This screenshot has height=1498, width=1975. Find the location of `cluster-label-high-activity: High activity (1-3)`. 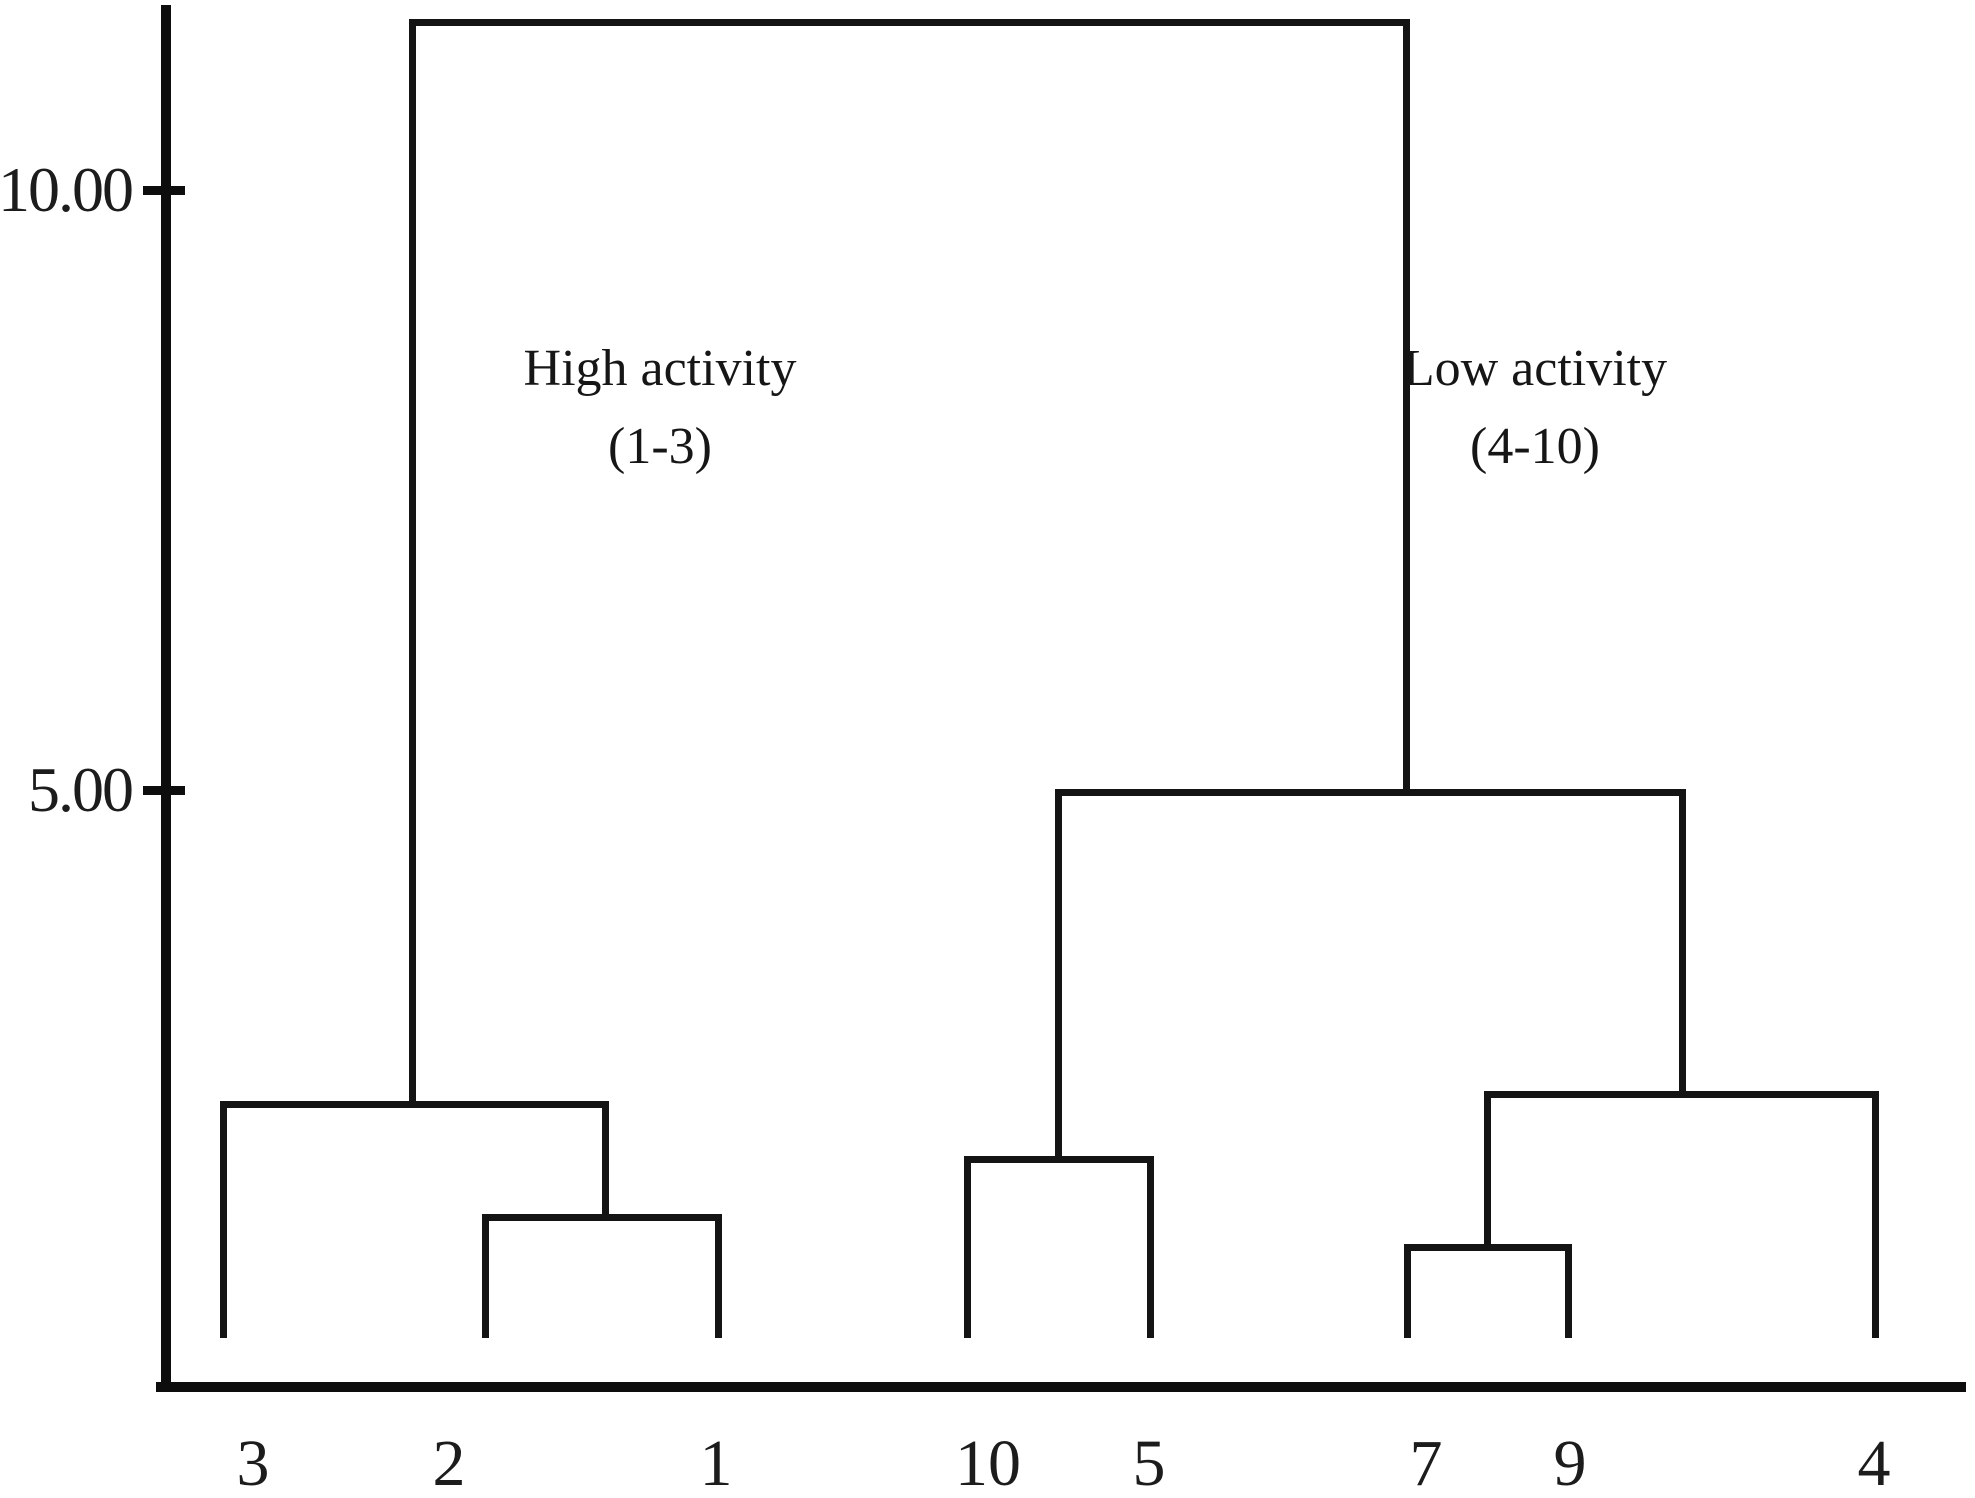

cluster-label-high-activity: High activity (1-3) is located at coordinates (660, 408).